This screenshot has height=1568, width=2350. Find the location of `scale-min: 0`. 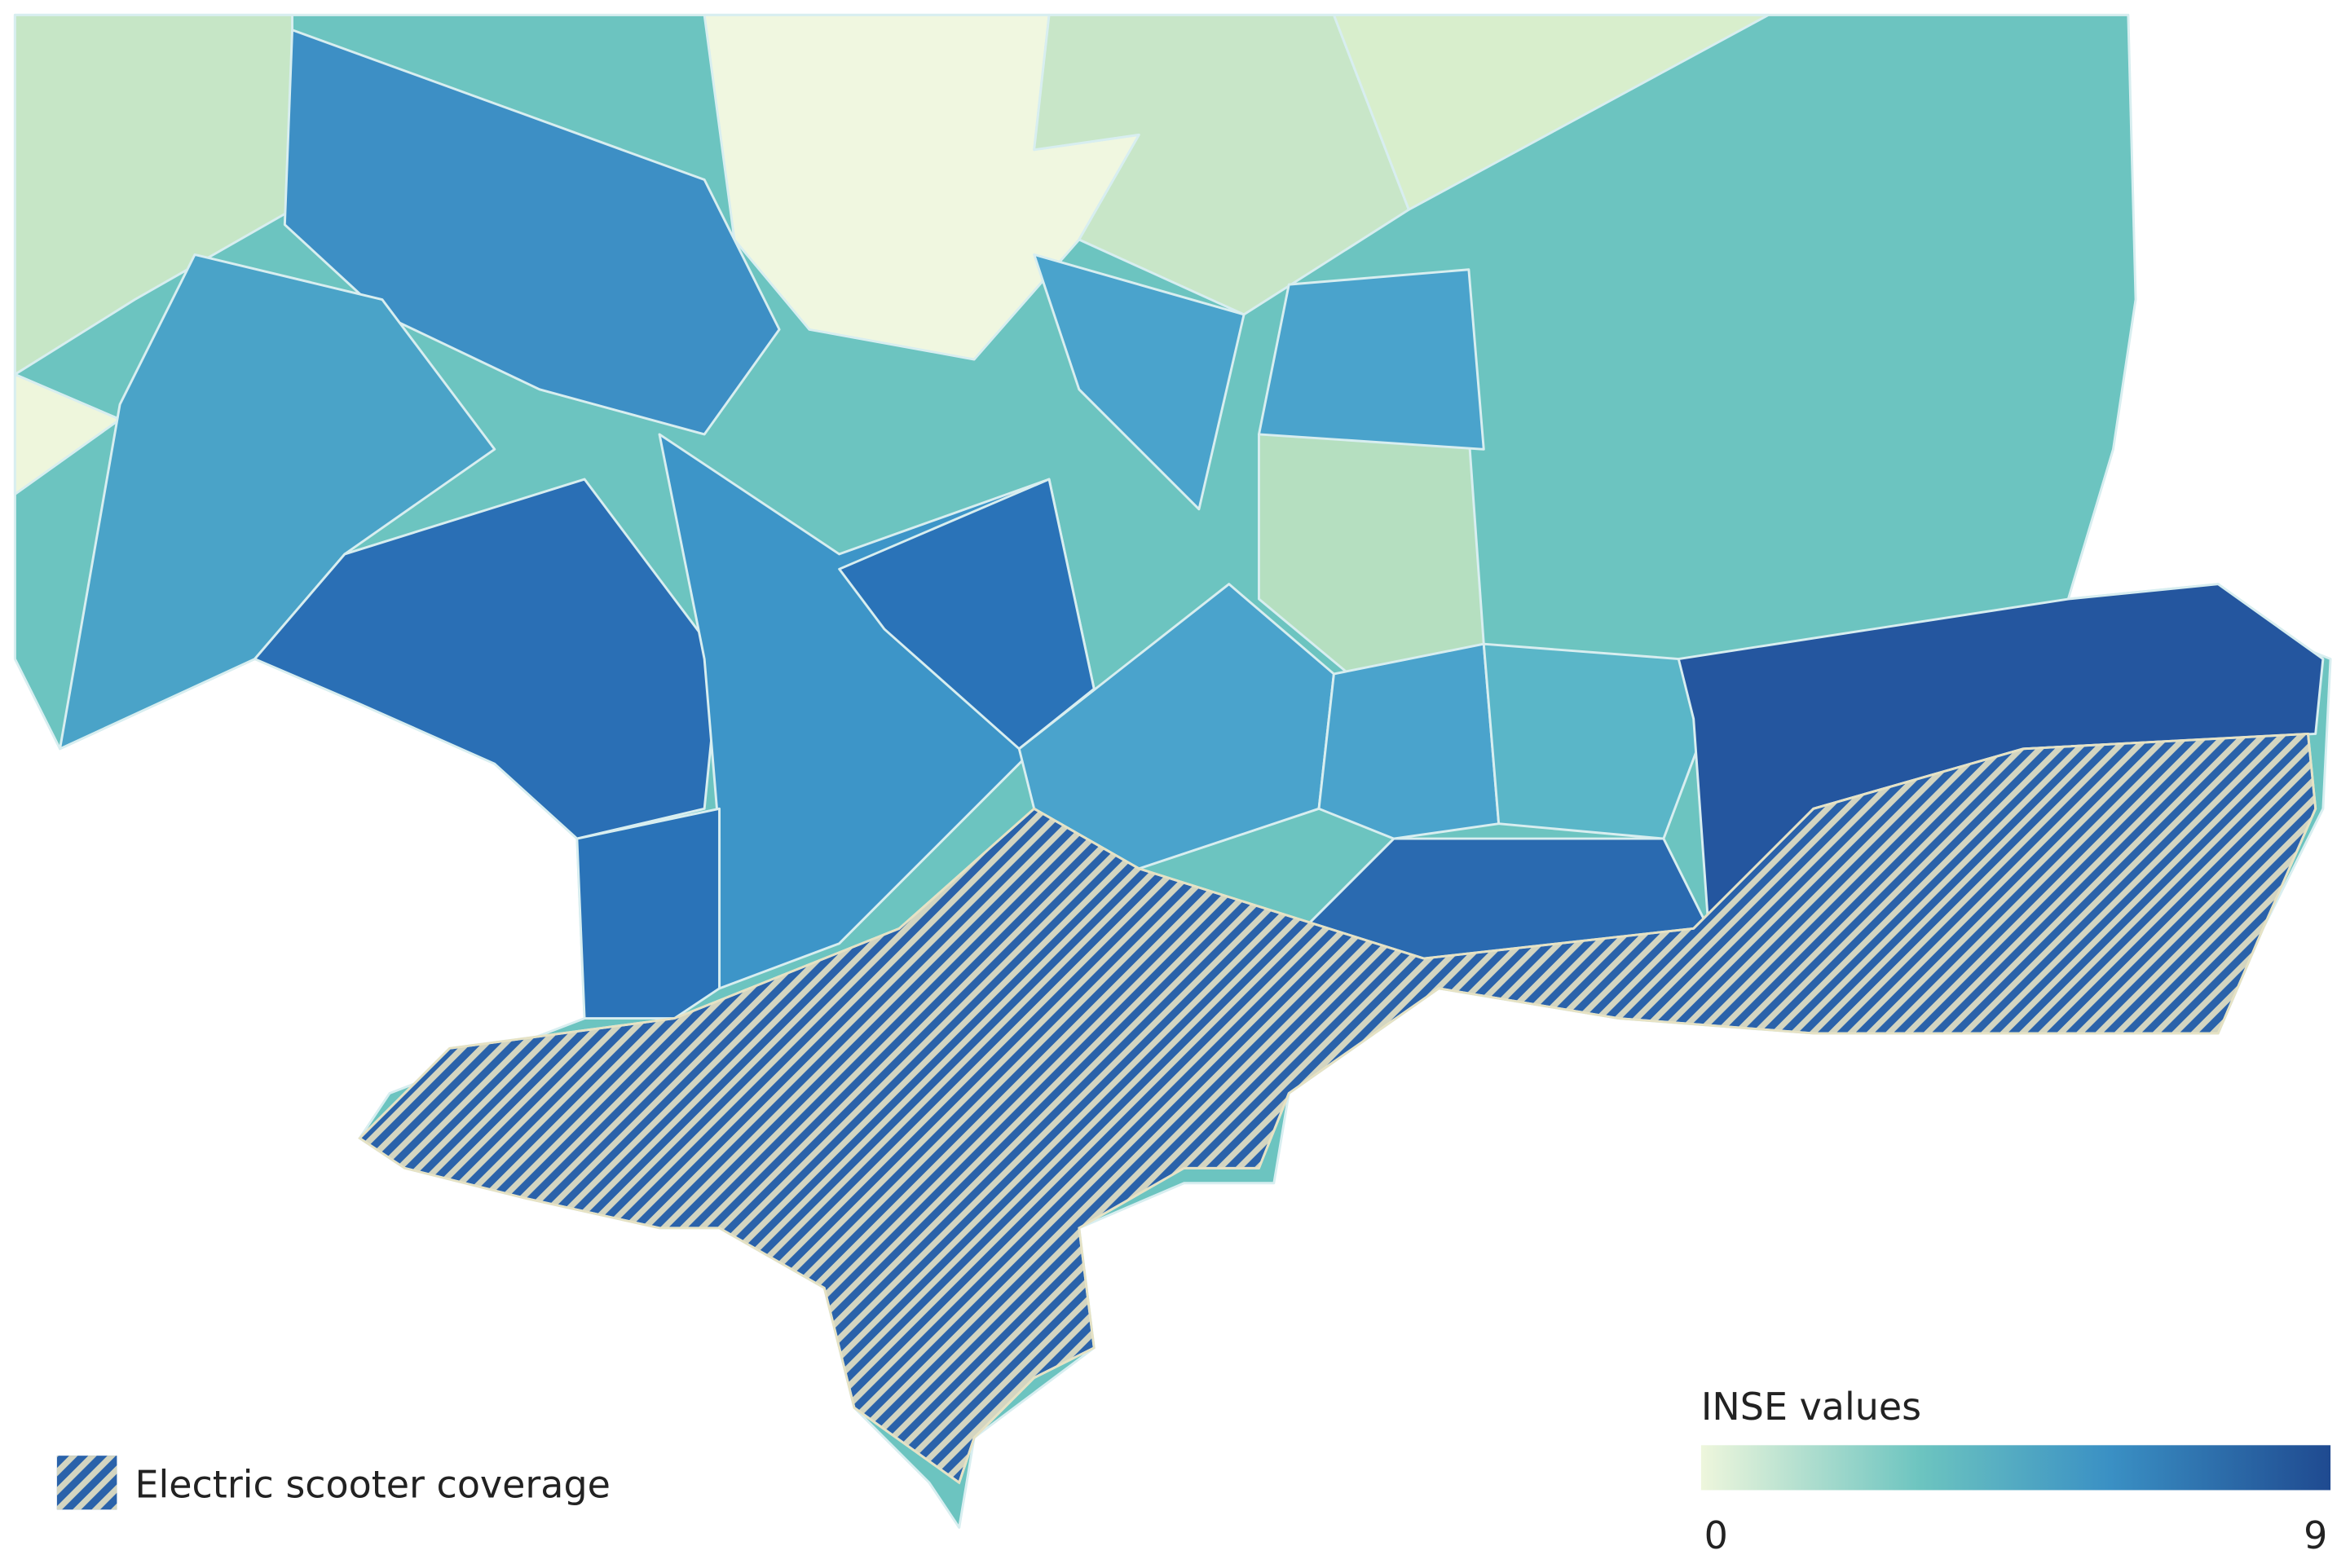

scale-min: 0 is located at coordinates (1716, 1535).